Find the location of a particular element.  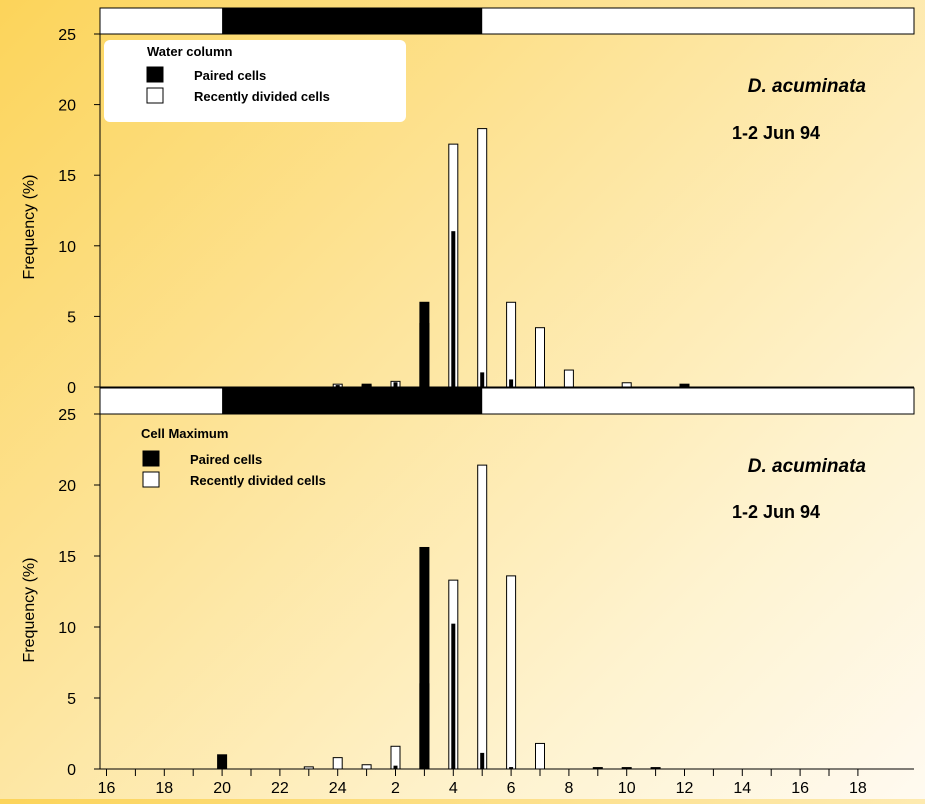

x-tick-label: 24 is located at coordinates (338, 788).